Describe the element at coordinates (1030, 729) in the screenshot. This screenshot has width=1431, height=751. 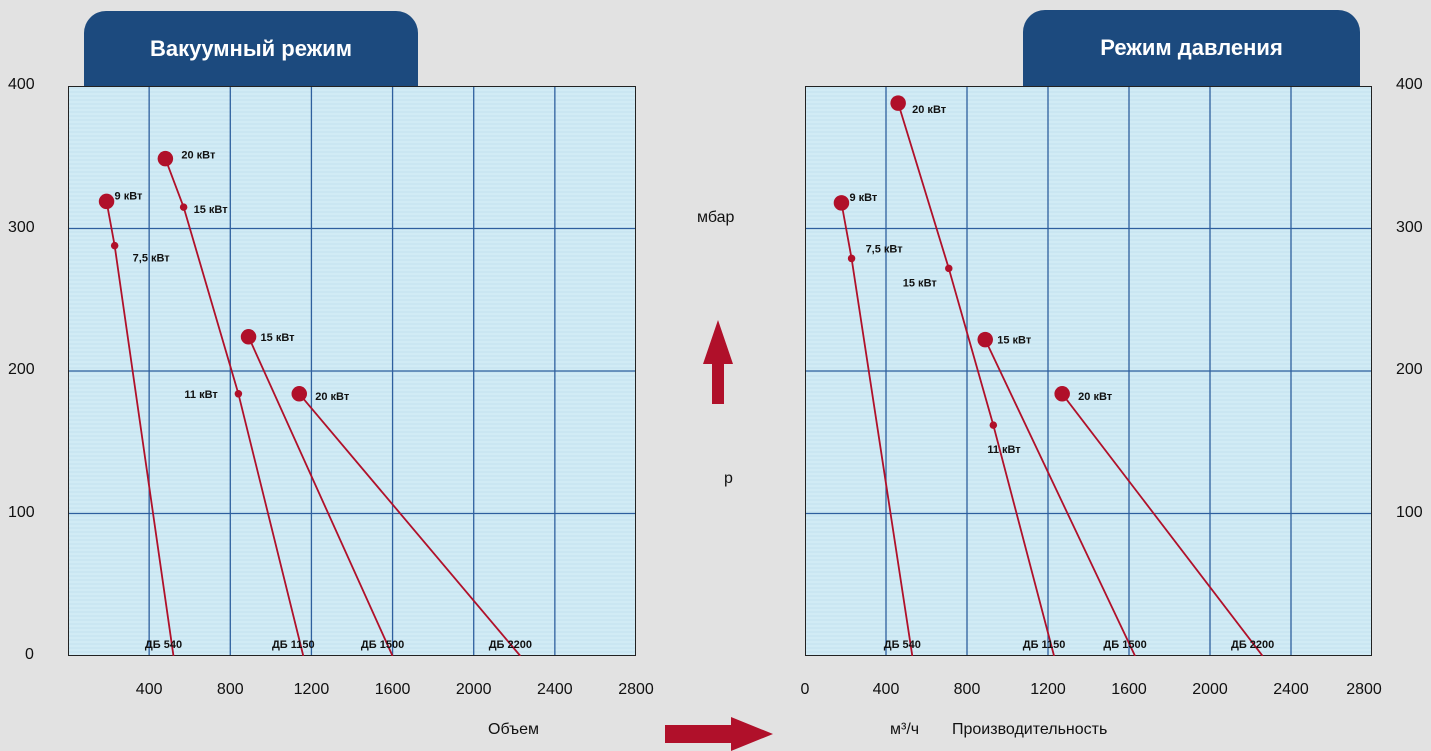
I see `x-axis-label-capacity: Производительность` at that location.